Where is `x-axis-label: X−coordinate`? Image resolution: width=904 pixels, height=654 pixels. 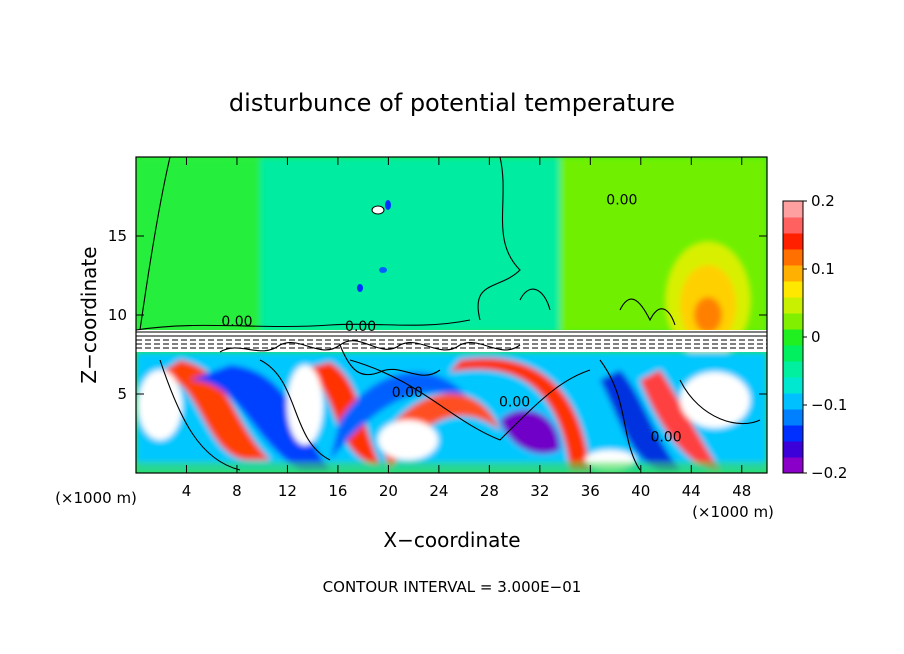
x-axis-label: X−coordinate is located at coordinates (451, 540).